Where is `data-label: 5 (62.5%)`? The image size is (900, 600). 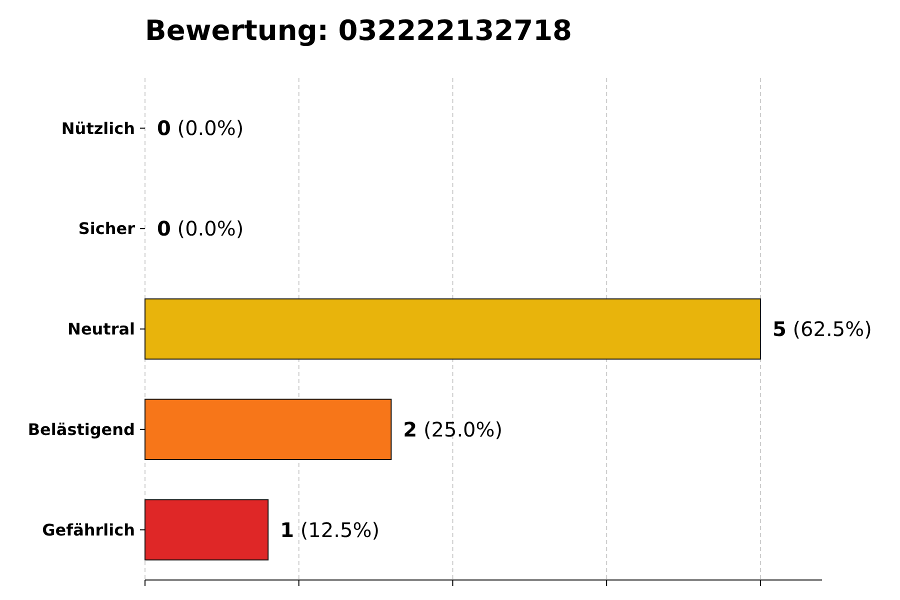 data-label: 5 (62.5%) is located at coordinates (822, 329).